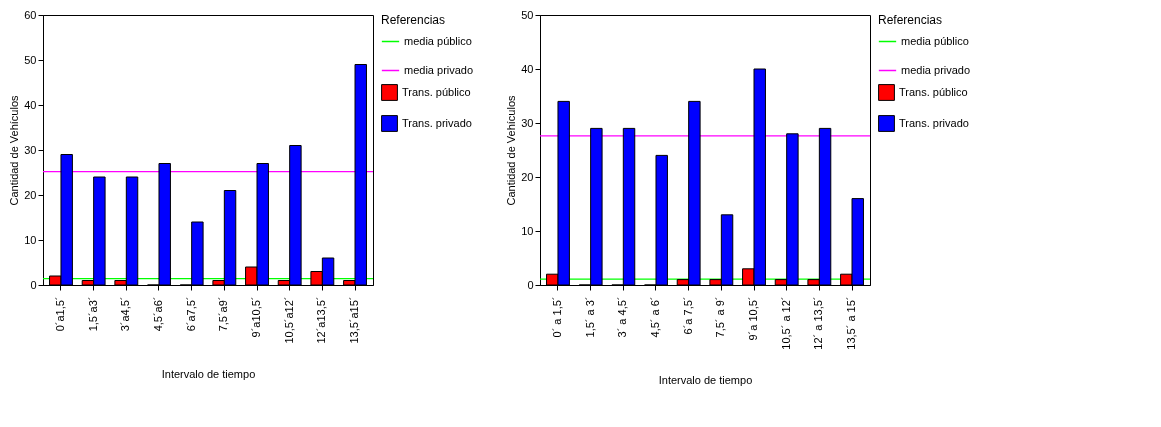 This screenshot has width=1161, height=427. What do you see at coordinates (223, 314) in the screenshot?
I see `x-tick-label: 7,5´a9´` at bounding box center [223, 314].